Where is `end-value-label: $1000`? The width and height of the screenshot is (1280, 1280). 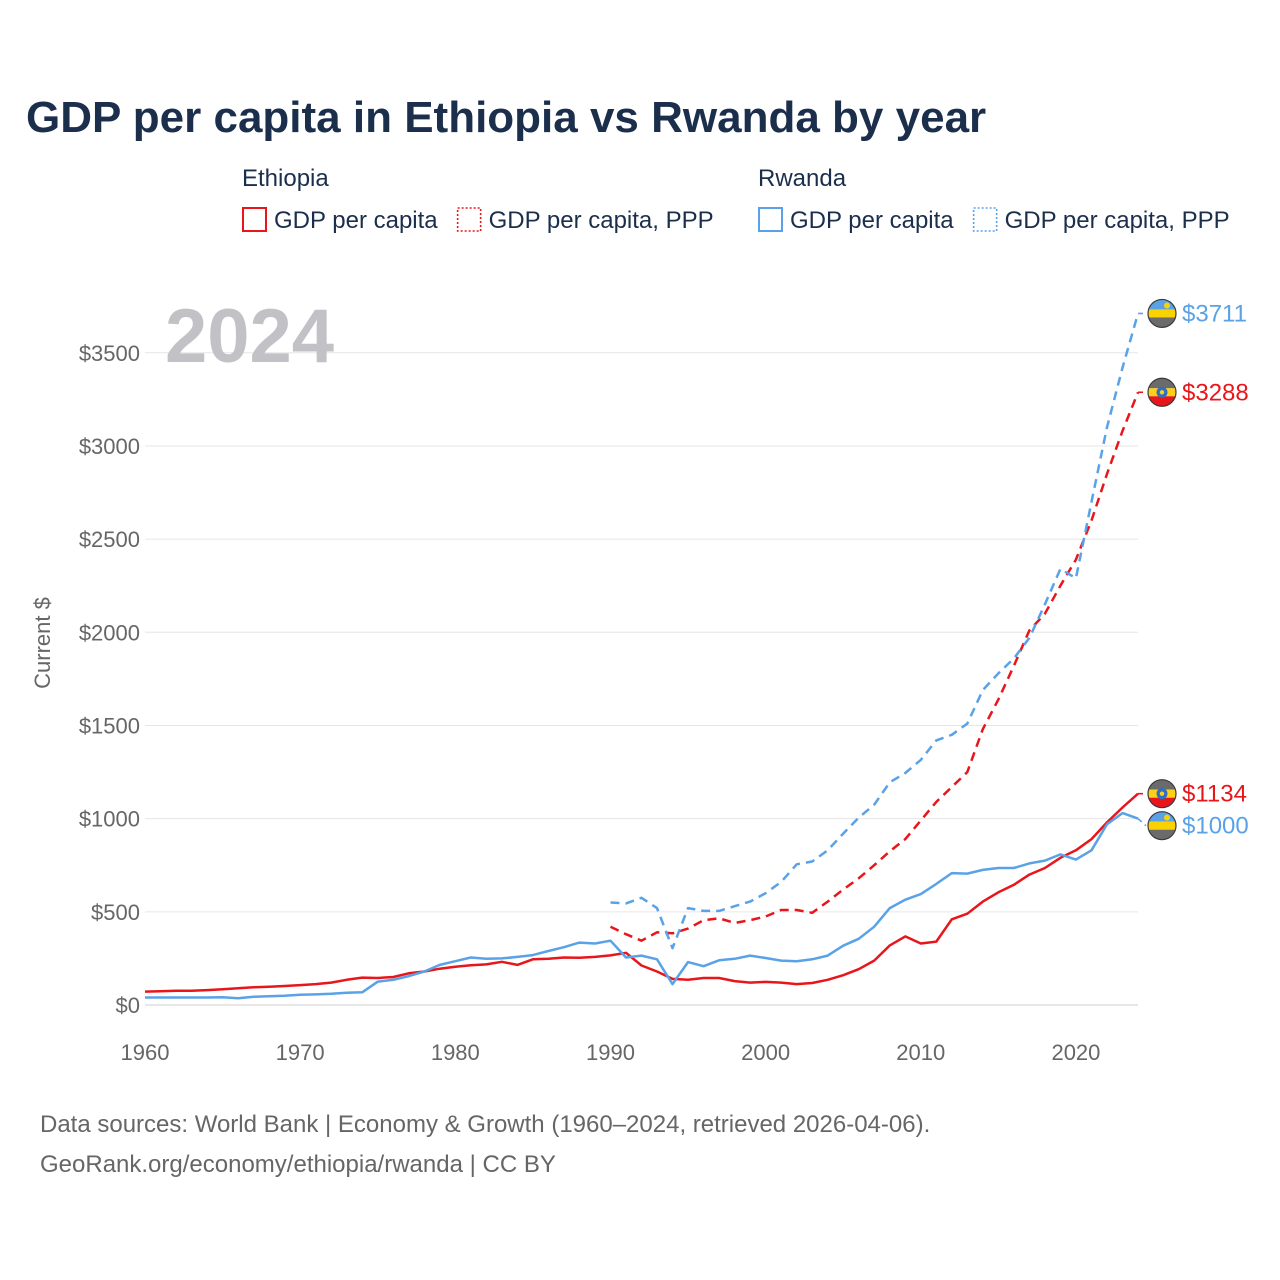
end-value-label: $1000 is located at coordinates (1215, 826).